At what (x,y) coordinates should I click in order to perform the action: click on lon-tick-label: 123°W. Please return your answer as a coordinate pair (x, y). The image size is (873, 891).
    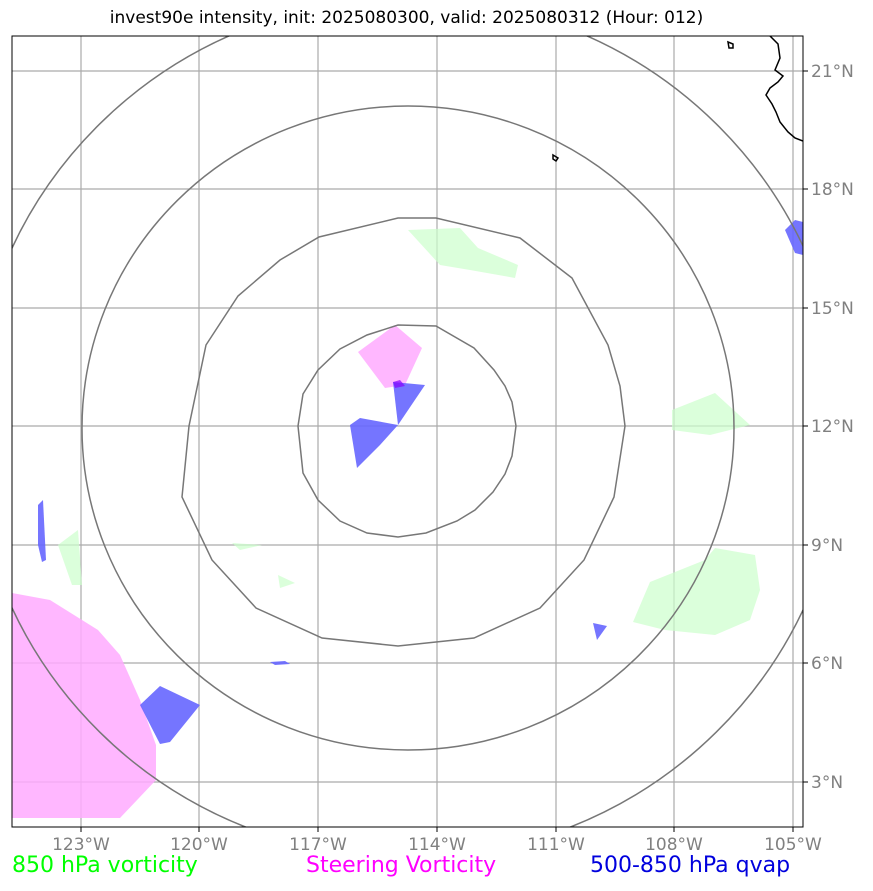
    Looking at the image, I should click on (81, 845).